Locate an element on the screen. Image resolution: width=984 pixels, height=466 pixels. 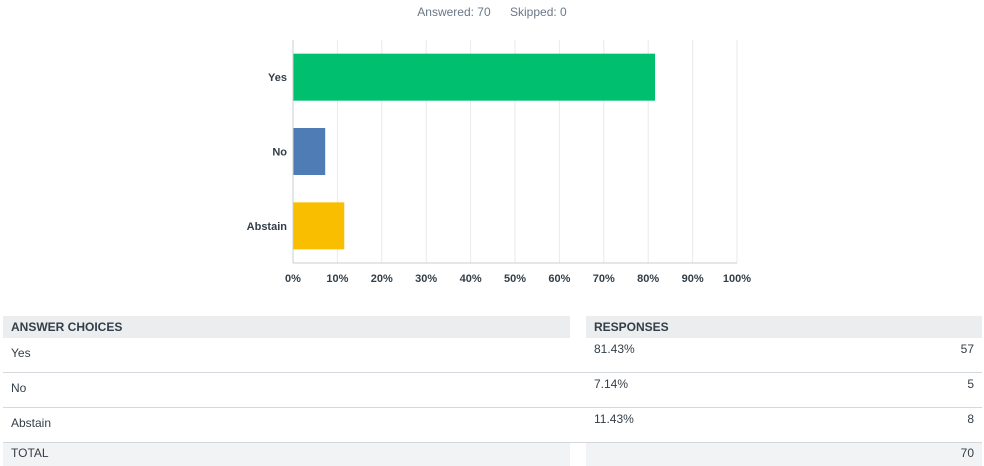
total-gap is located at coordinates (578, 454).